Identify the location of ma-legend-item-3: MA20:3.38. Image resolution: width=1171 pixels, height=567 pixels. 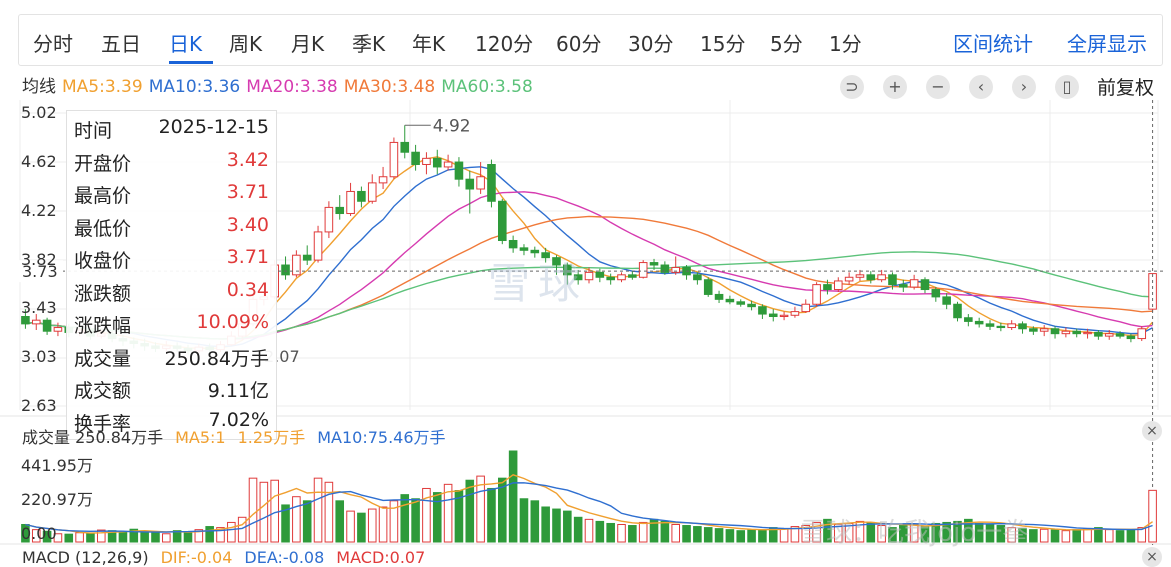
(292, 87).